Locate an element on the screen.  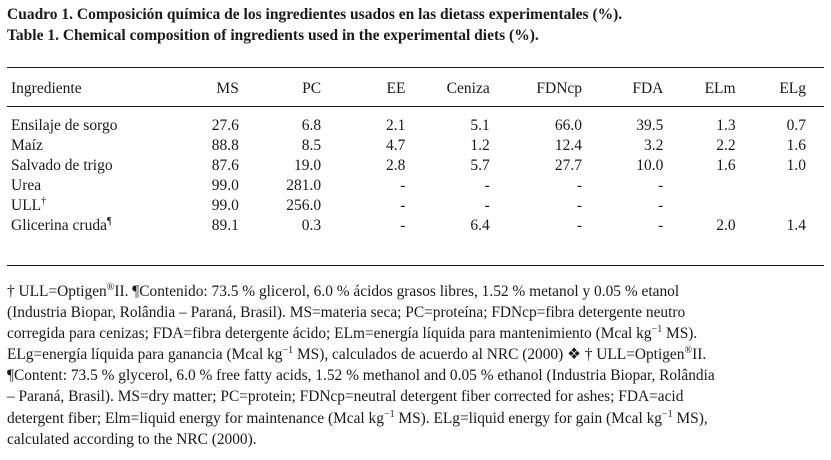
spacer-row is located at coordinates (415, 109).